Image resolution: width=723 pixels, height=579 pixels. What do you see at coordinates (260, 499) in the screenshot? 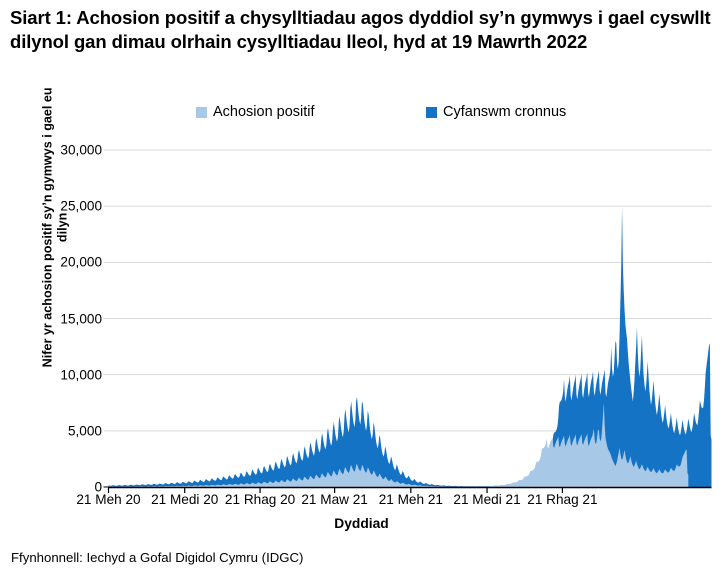
I see `x-tick-label: 21 Rhag 20` at bounding box center [260, 499].